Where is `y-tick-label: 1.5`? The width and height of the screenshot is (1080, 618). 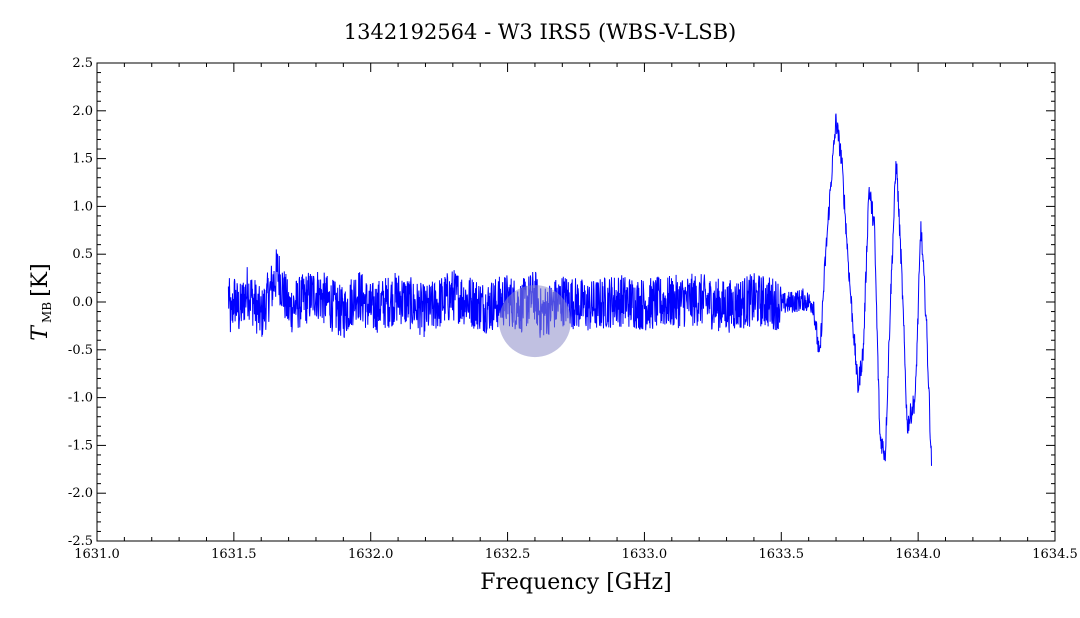 y-tick-label: 1.5 is located at coordinates (82, 159).